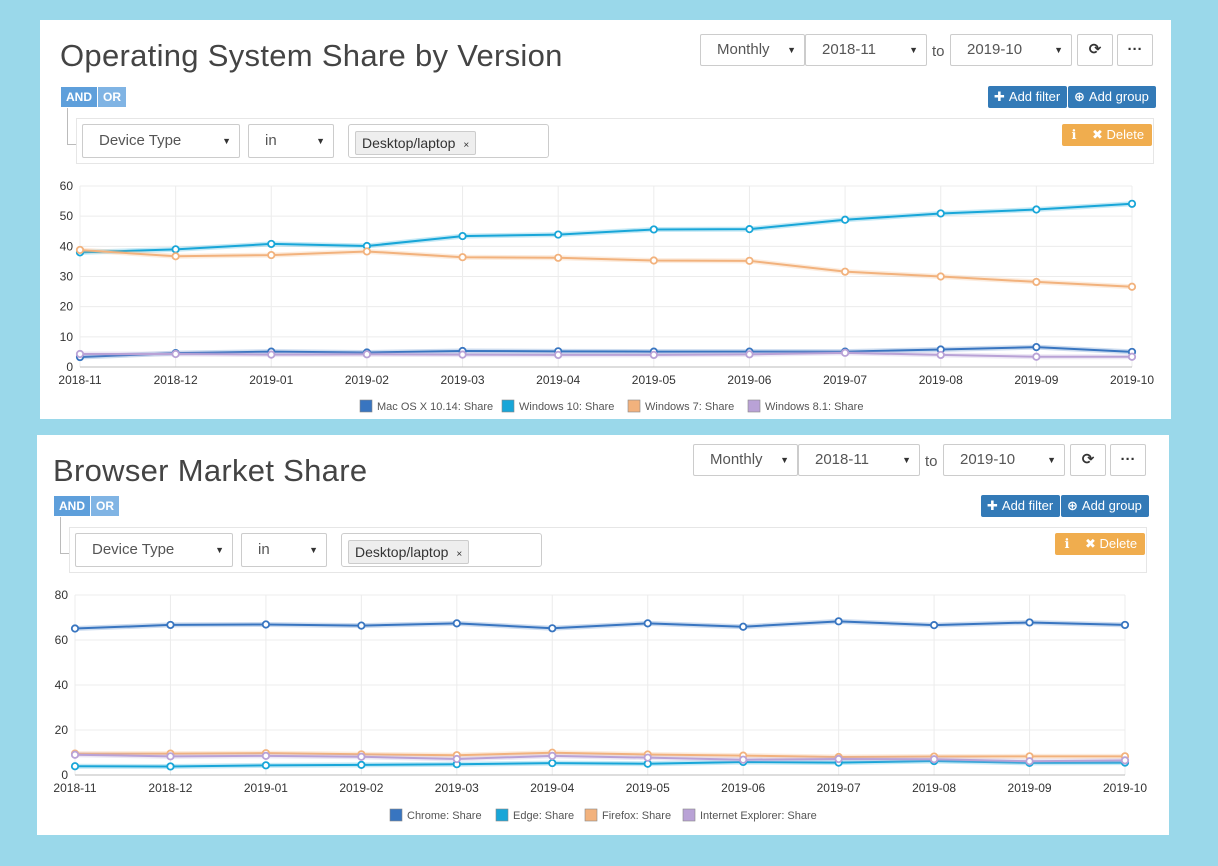  Describe the element at coordinates (689, 407) in the screenshot. I see `legend-label: Windows 7: Share` at that location.